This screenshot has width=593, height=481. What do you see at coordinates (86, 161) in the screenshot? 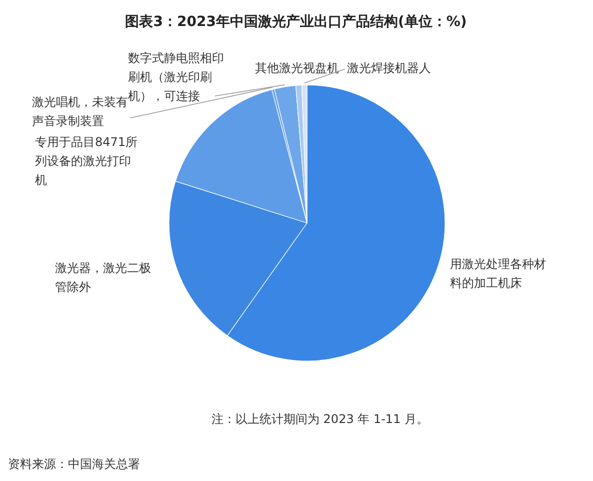
I see `slice-label: 专用于品目8471所列设备的激光打印机` at bounding box center [86, 161].